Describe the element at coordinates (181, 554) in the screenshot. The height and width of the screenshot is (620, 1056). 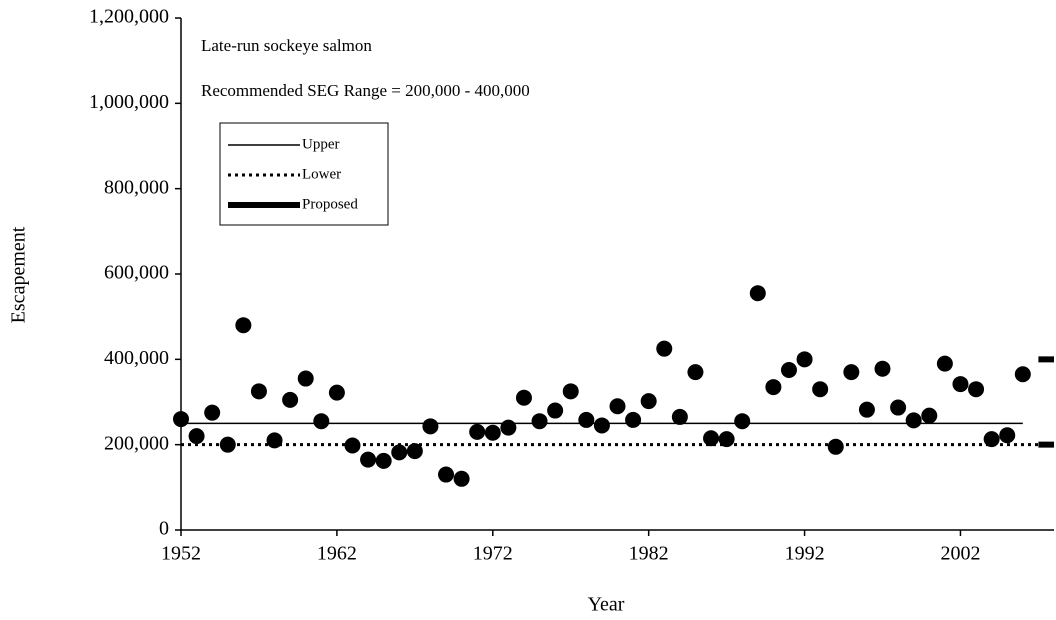
I see `x-tick-label: 1952` at that location.